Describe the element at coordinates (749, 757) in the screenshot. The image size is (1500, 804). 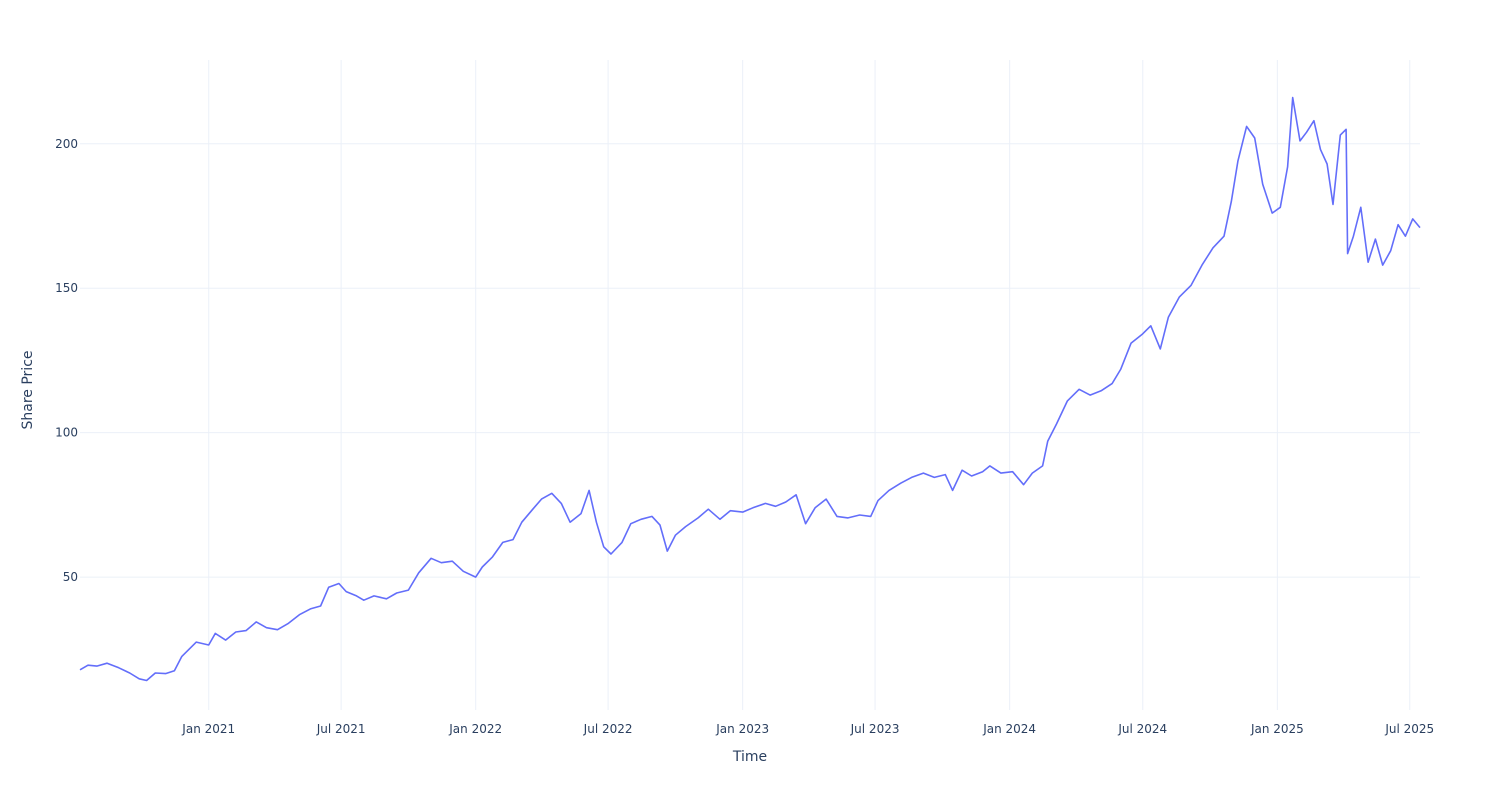
I see `x-axis-title: Time` at that location.